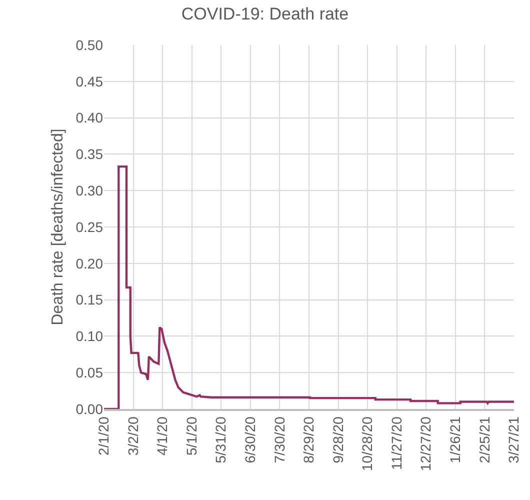 Image resolution: width=530 pixels, height=500 pixels. Describe the element at coordinates (338, 440) in the screenshot. I see `x-tick-label: 9/28/20` at that location.